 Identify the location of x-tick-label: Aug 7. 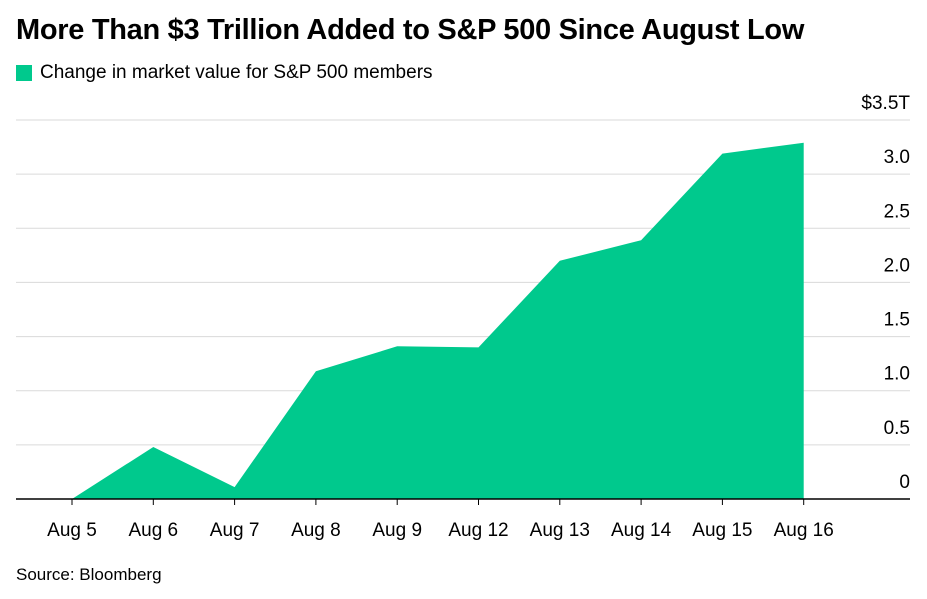
(235, 530).